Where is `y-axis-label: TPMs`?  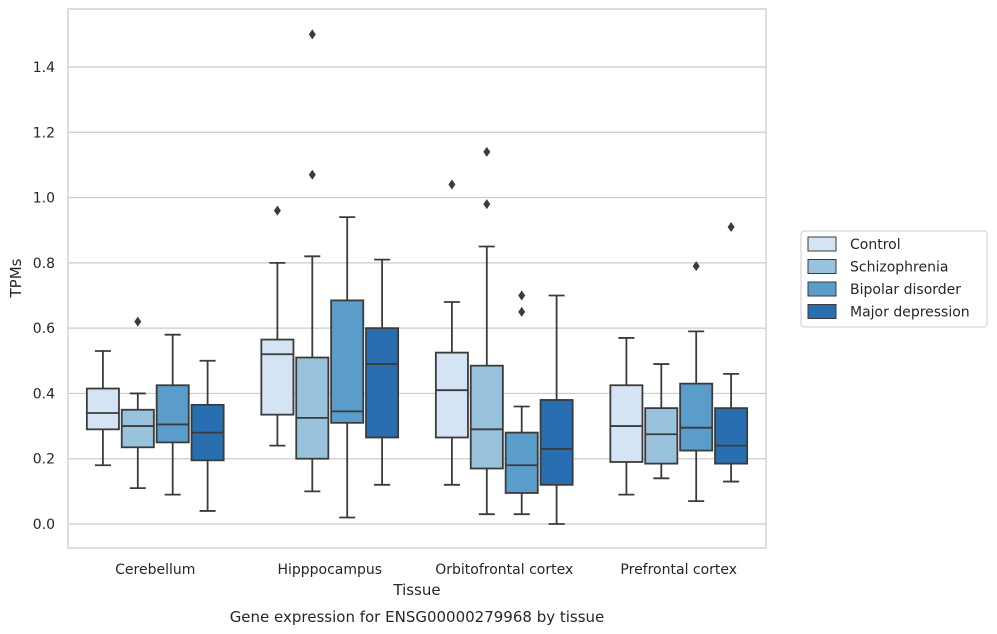 y-axis-label: TPMs is located at coordinates (16, 278).